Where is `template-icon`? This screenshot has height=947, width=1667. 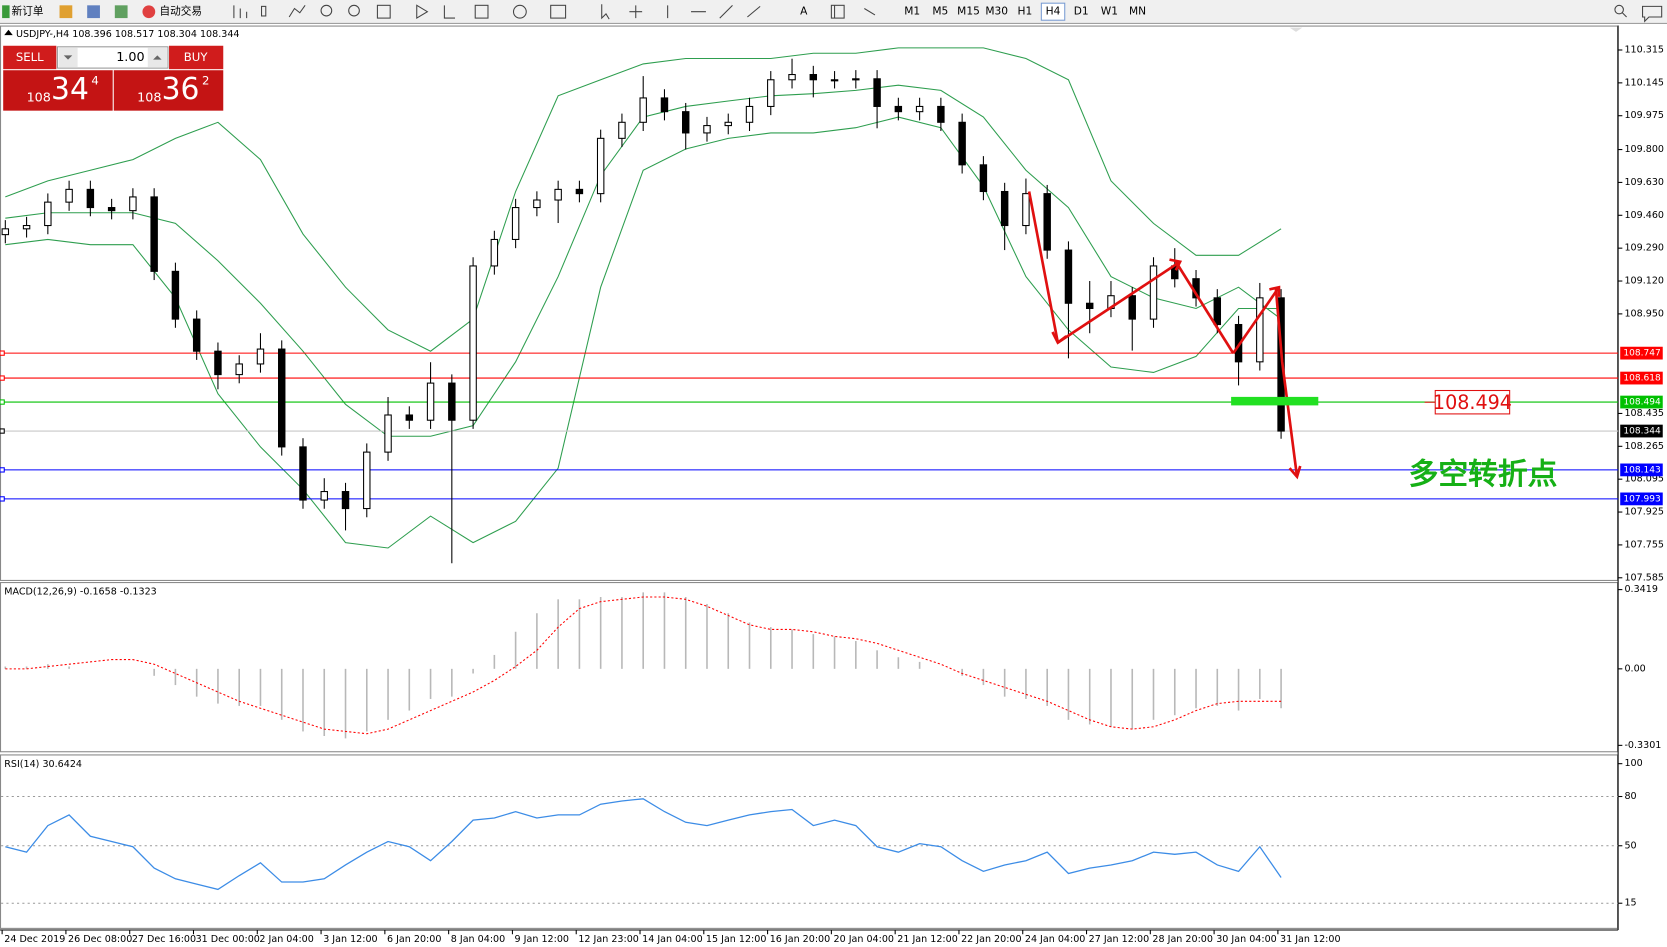 template-icon is located at coordinates (558, 11).